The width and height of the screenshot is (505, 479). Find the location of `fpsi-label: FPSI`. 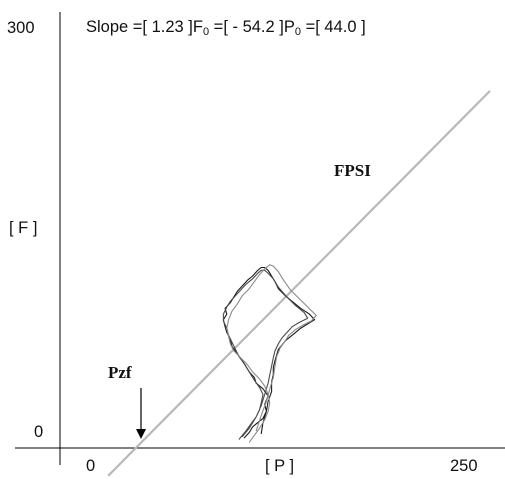

fpsi-label: FPSI is located at coordinates (352, 170).